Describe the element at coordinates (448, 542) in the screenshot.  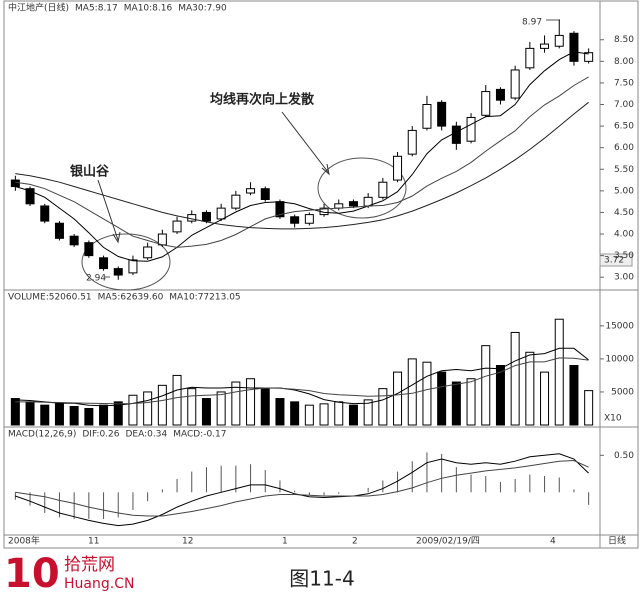
I see `date-label: 2009/02/19/四` at that location.